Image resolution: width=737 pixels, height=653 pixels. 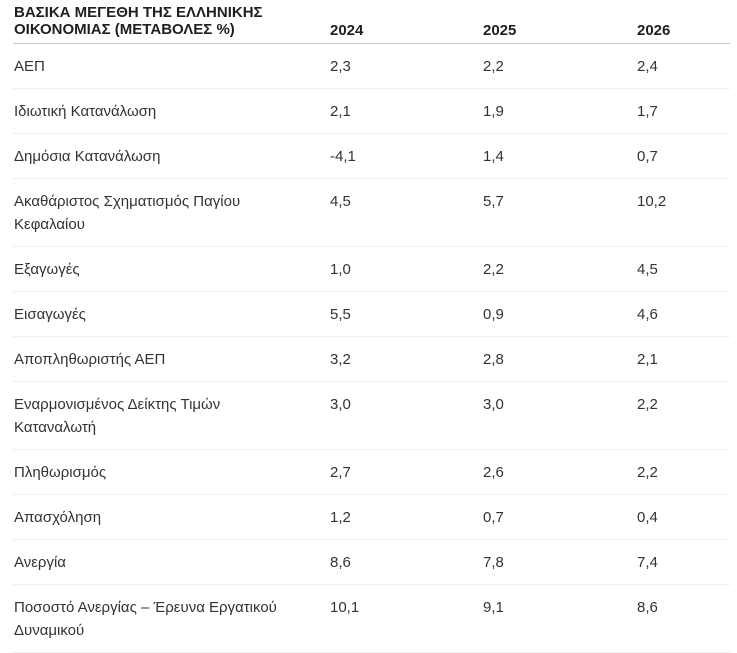 What do you see at coordinates (60, 472) in the screenshot?
I see `row-label: Πληθωρισμός` at bounding box center [60, 472].